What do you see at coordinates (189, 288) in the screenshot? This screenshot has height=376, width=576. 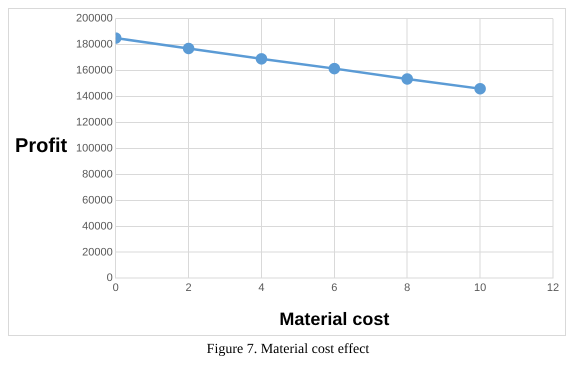 I see `x-tick-label: 2` at bounding box center [189, 288].